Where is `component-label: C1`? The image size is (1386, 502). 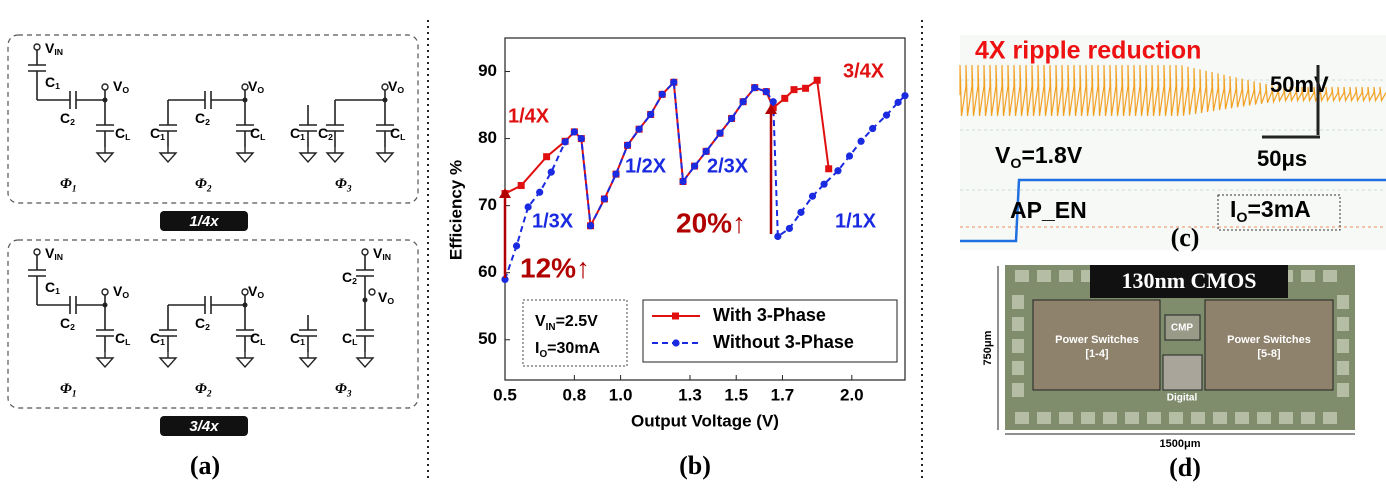 component-label: C1 is located at coordinates (297, 134).